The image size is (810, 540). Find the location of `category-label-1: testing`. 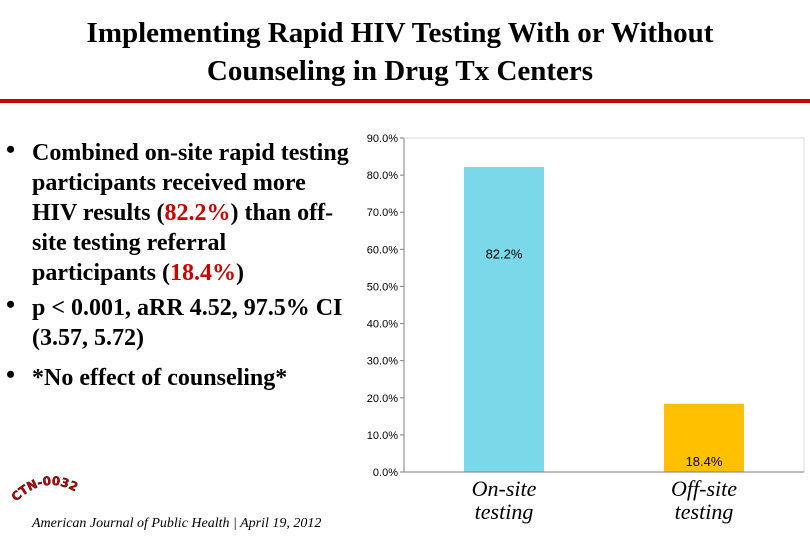

category-label-1: testing is located at coordinates (504, 511).